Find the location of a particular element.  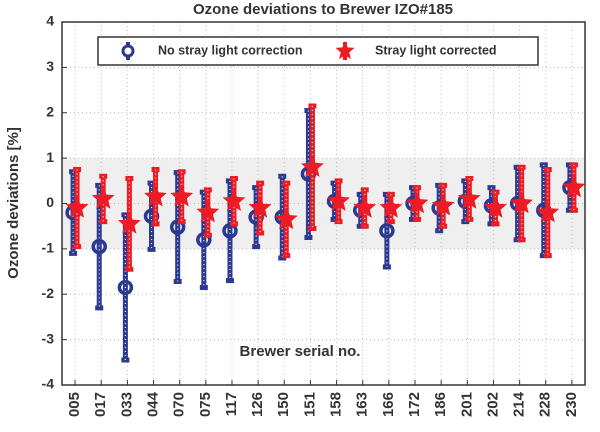

x-tick-label: 070 is located at coordinates (179, 404).